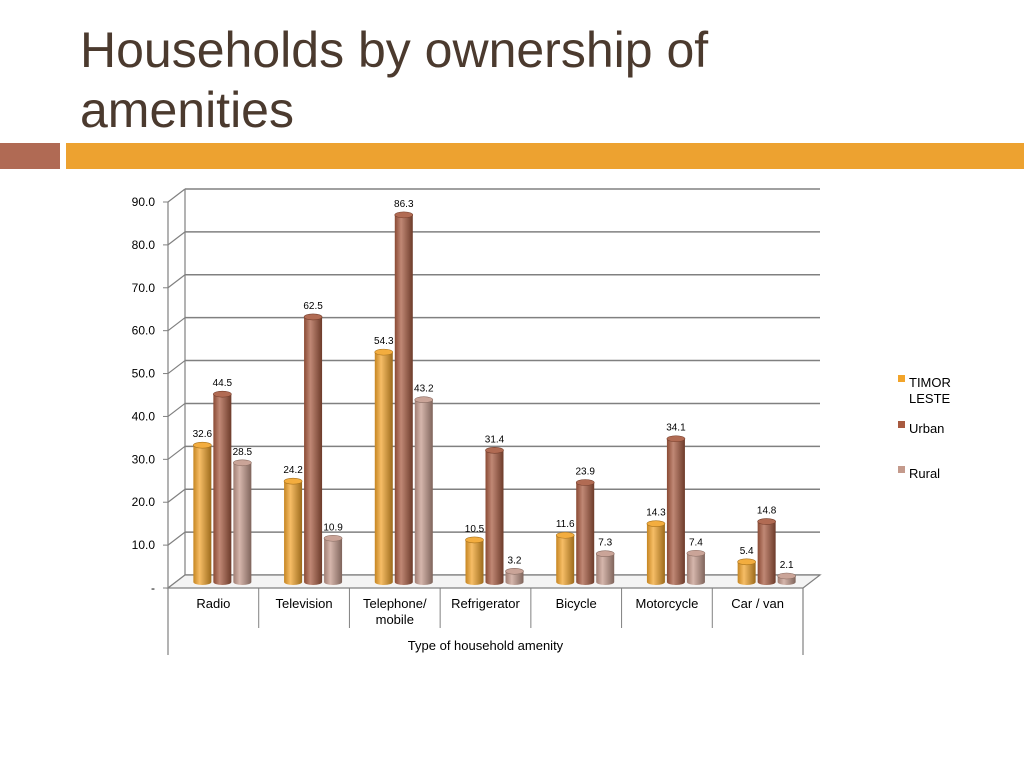  What do you see at coordinates (144, 245) in the screenshot?
I see `y-tick-label: 80.0` at bounding box center [144, 245].